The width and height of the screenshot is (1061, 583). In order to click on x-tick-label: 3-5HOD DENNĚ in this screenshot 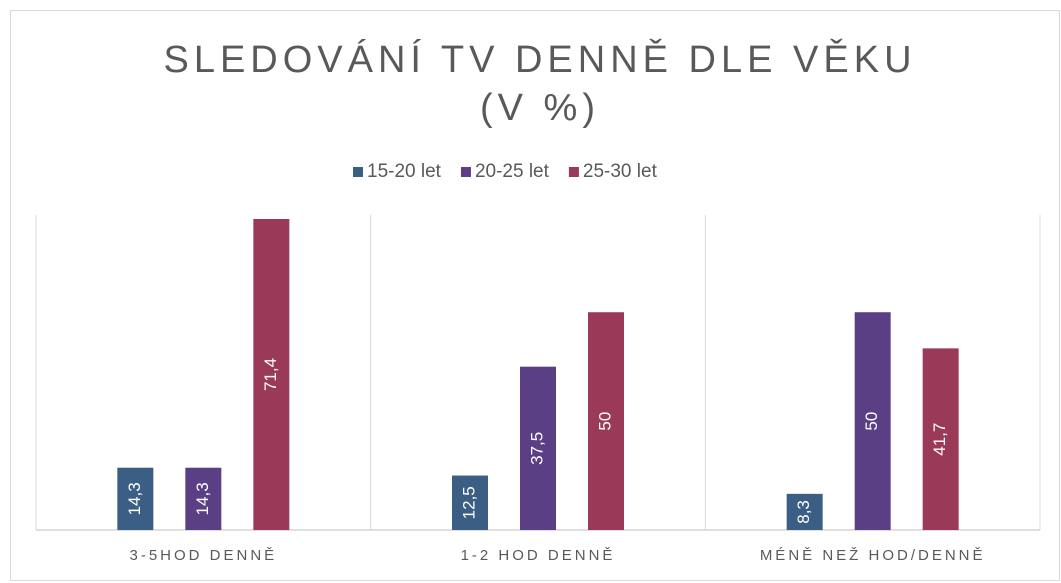, I will do `click(203, 555)`.